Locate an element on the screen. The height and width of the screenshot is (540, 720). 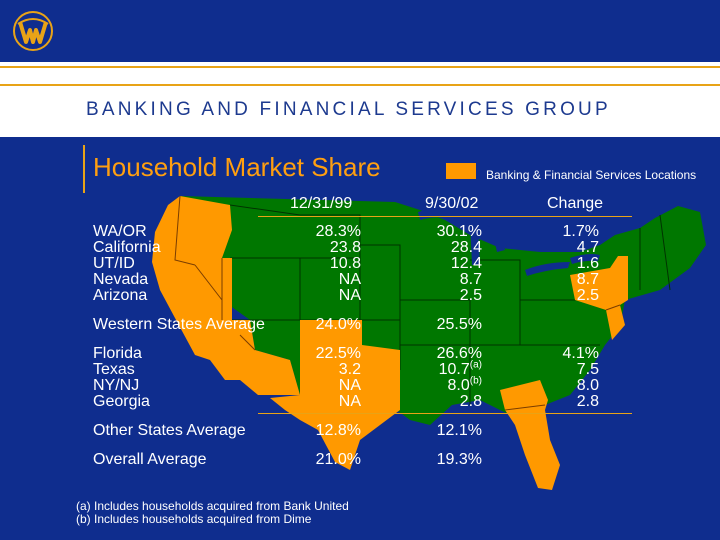
legend-label: Banking & Financial Services Locations is located at coordinates (591, 175).